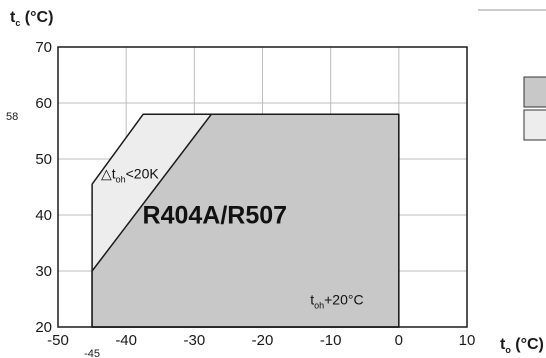  Describe the element at coordinates (43, 271) in the screenshot. I see `y-tick-label: 30` at that location.